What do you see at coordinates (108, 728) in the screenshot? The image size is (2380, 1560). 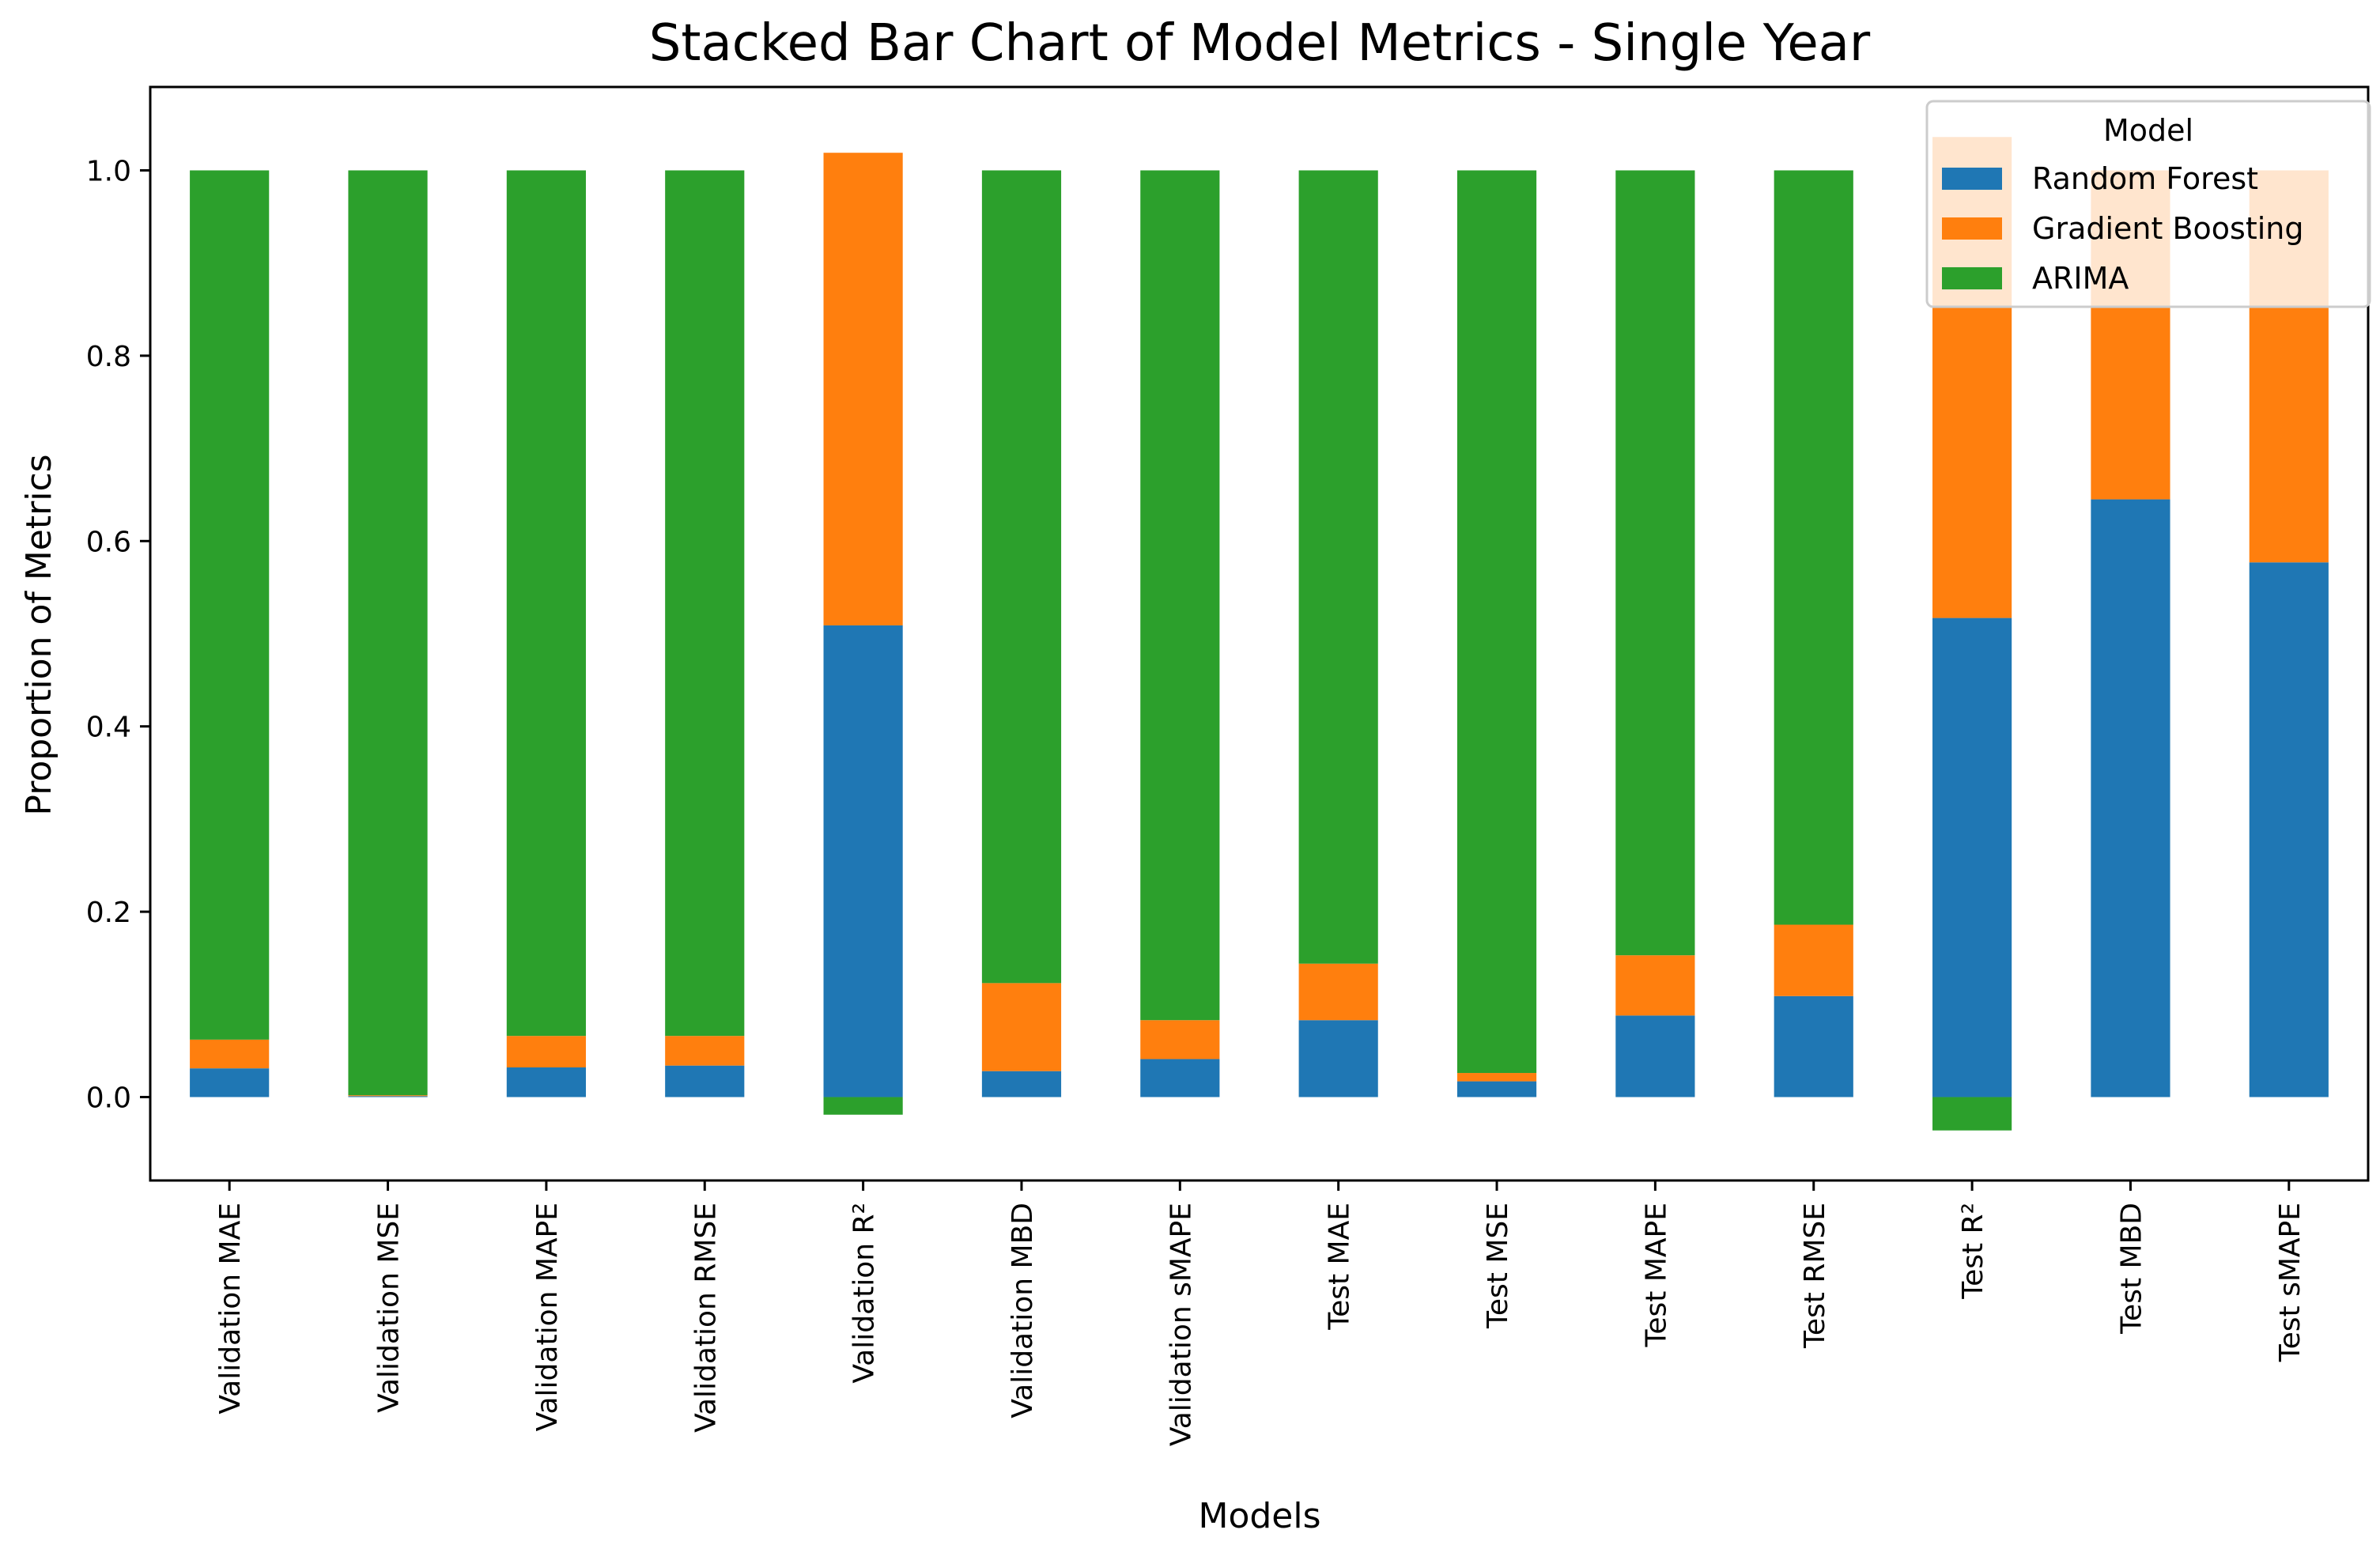 I see `y-tick-label-2: 0.4` at bounding box center [108, 728].